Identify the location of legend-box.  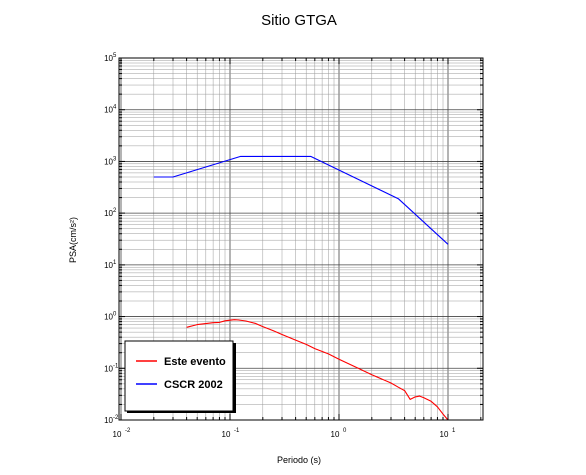
(179, 376).